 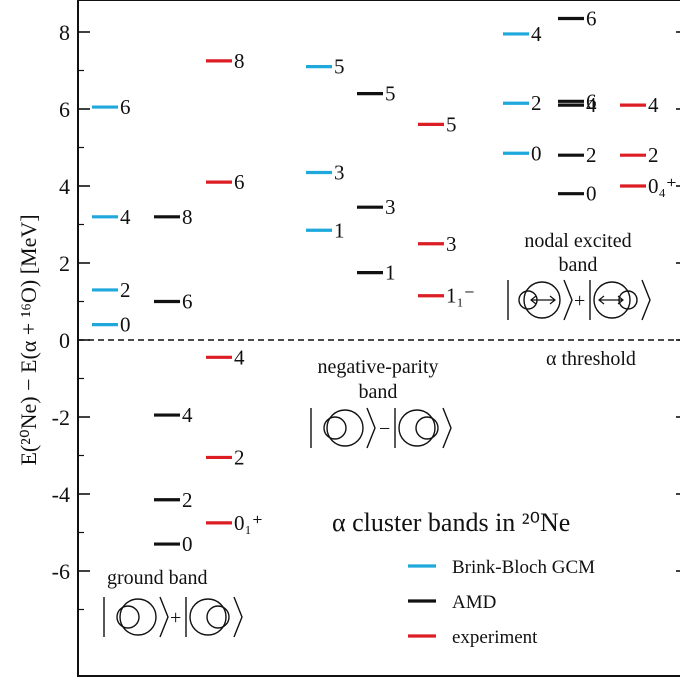 I want to click on y-tick-label: -2, so click(x=61, y=417).